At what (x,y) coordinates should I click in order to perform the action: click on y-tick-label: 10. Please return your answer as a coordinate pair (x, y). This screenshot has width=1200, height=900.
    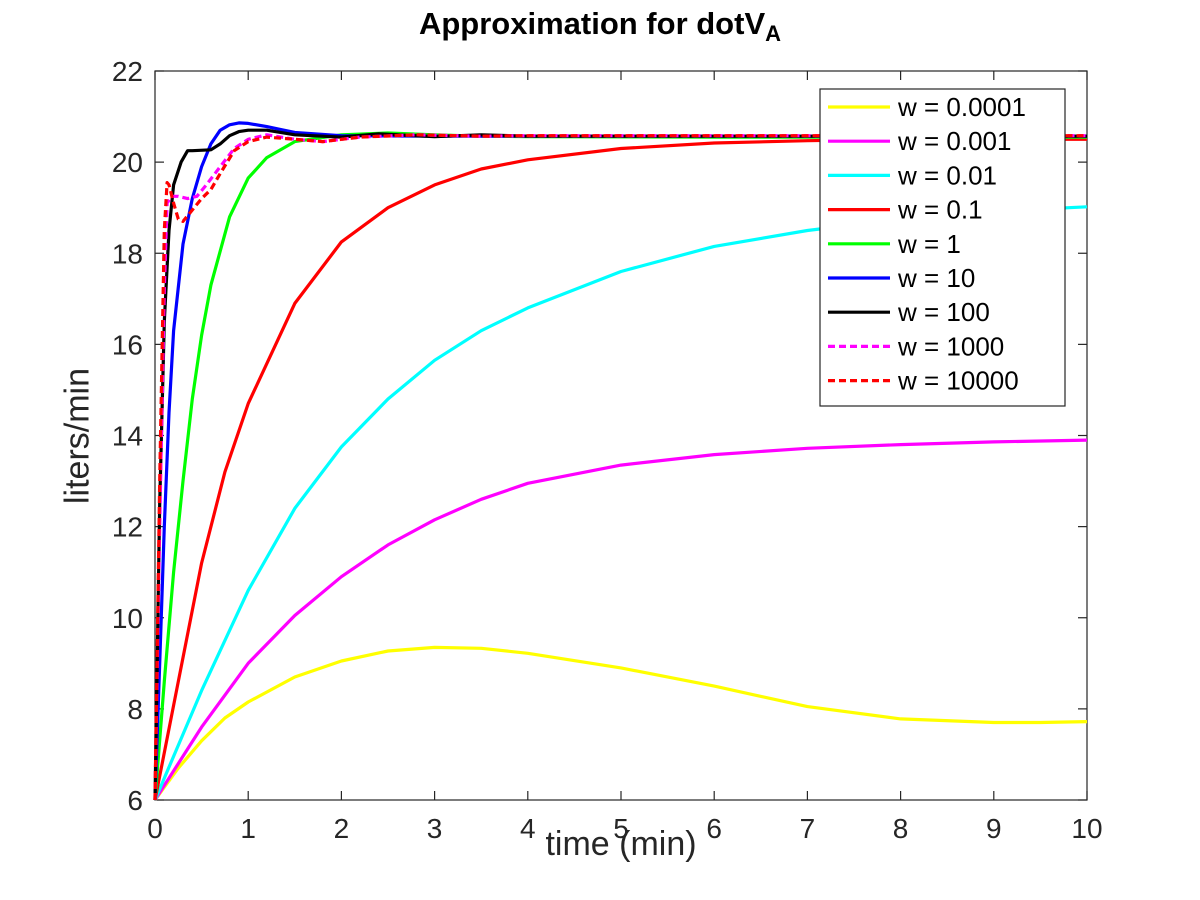
    Looking at the image, I should click on (127, 618).